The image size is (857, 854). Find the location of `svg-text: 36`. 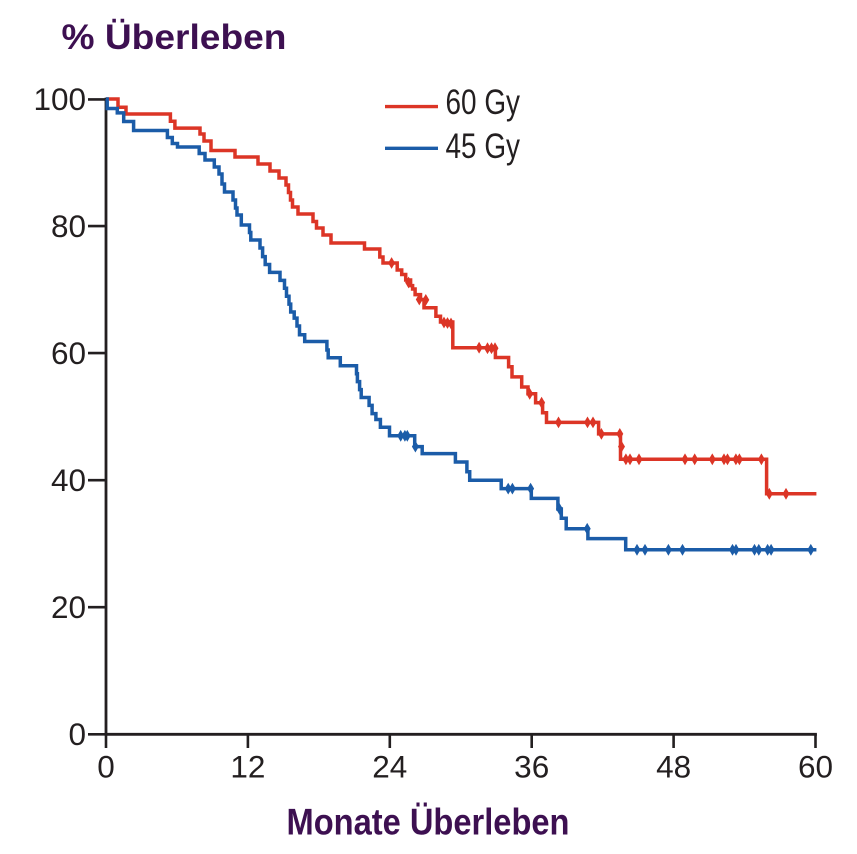

svg-text: 36 is located at coordinates (531, 767).